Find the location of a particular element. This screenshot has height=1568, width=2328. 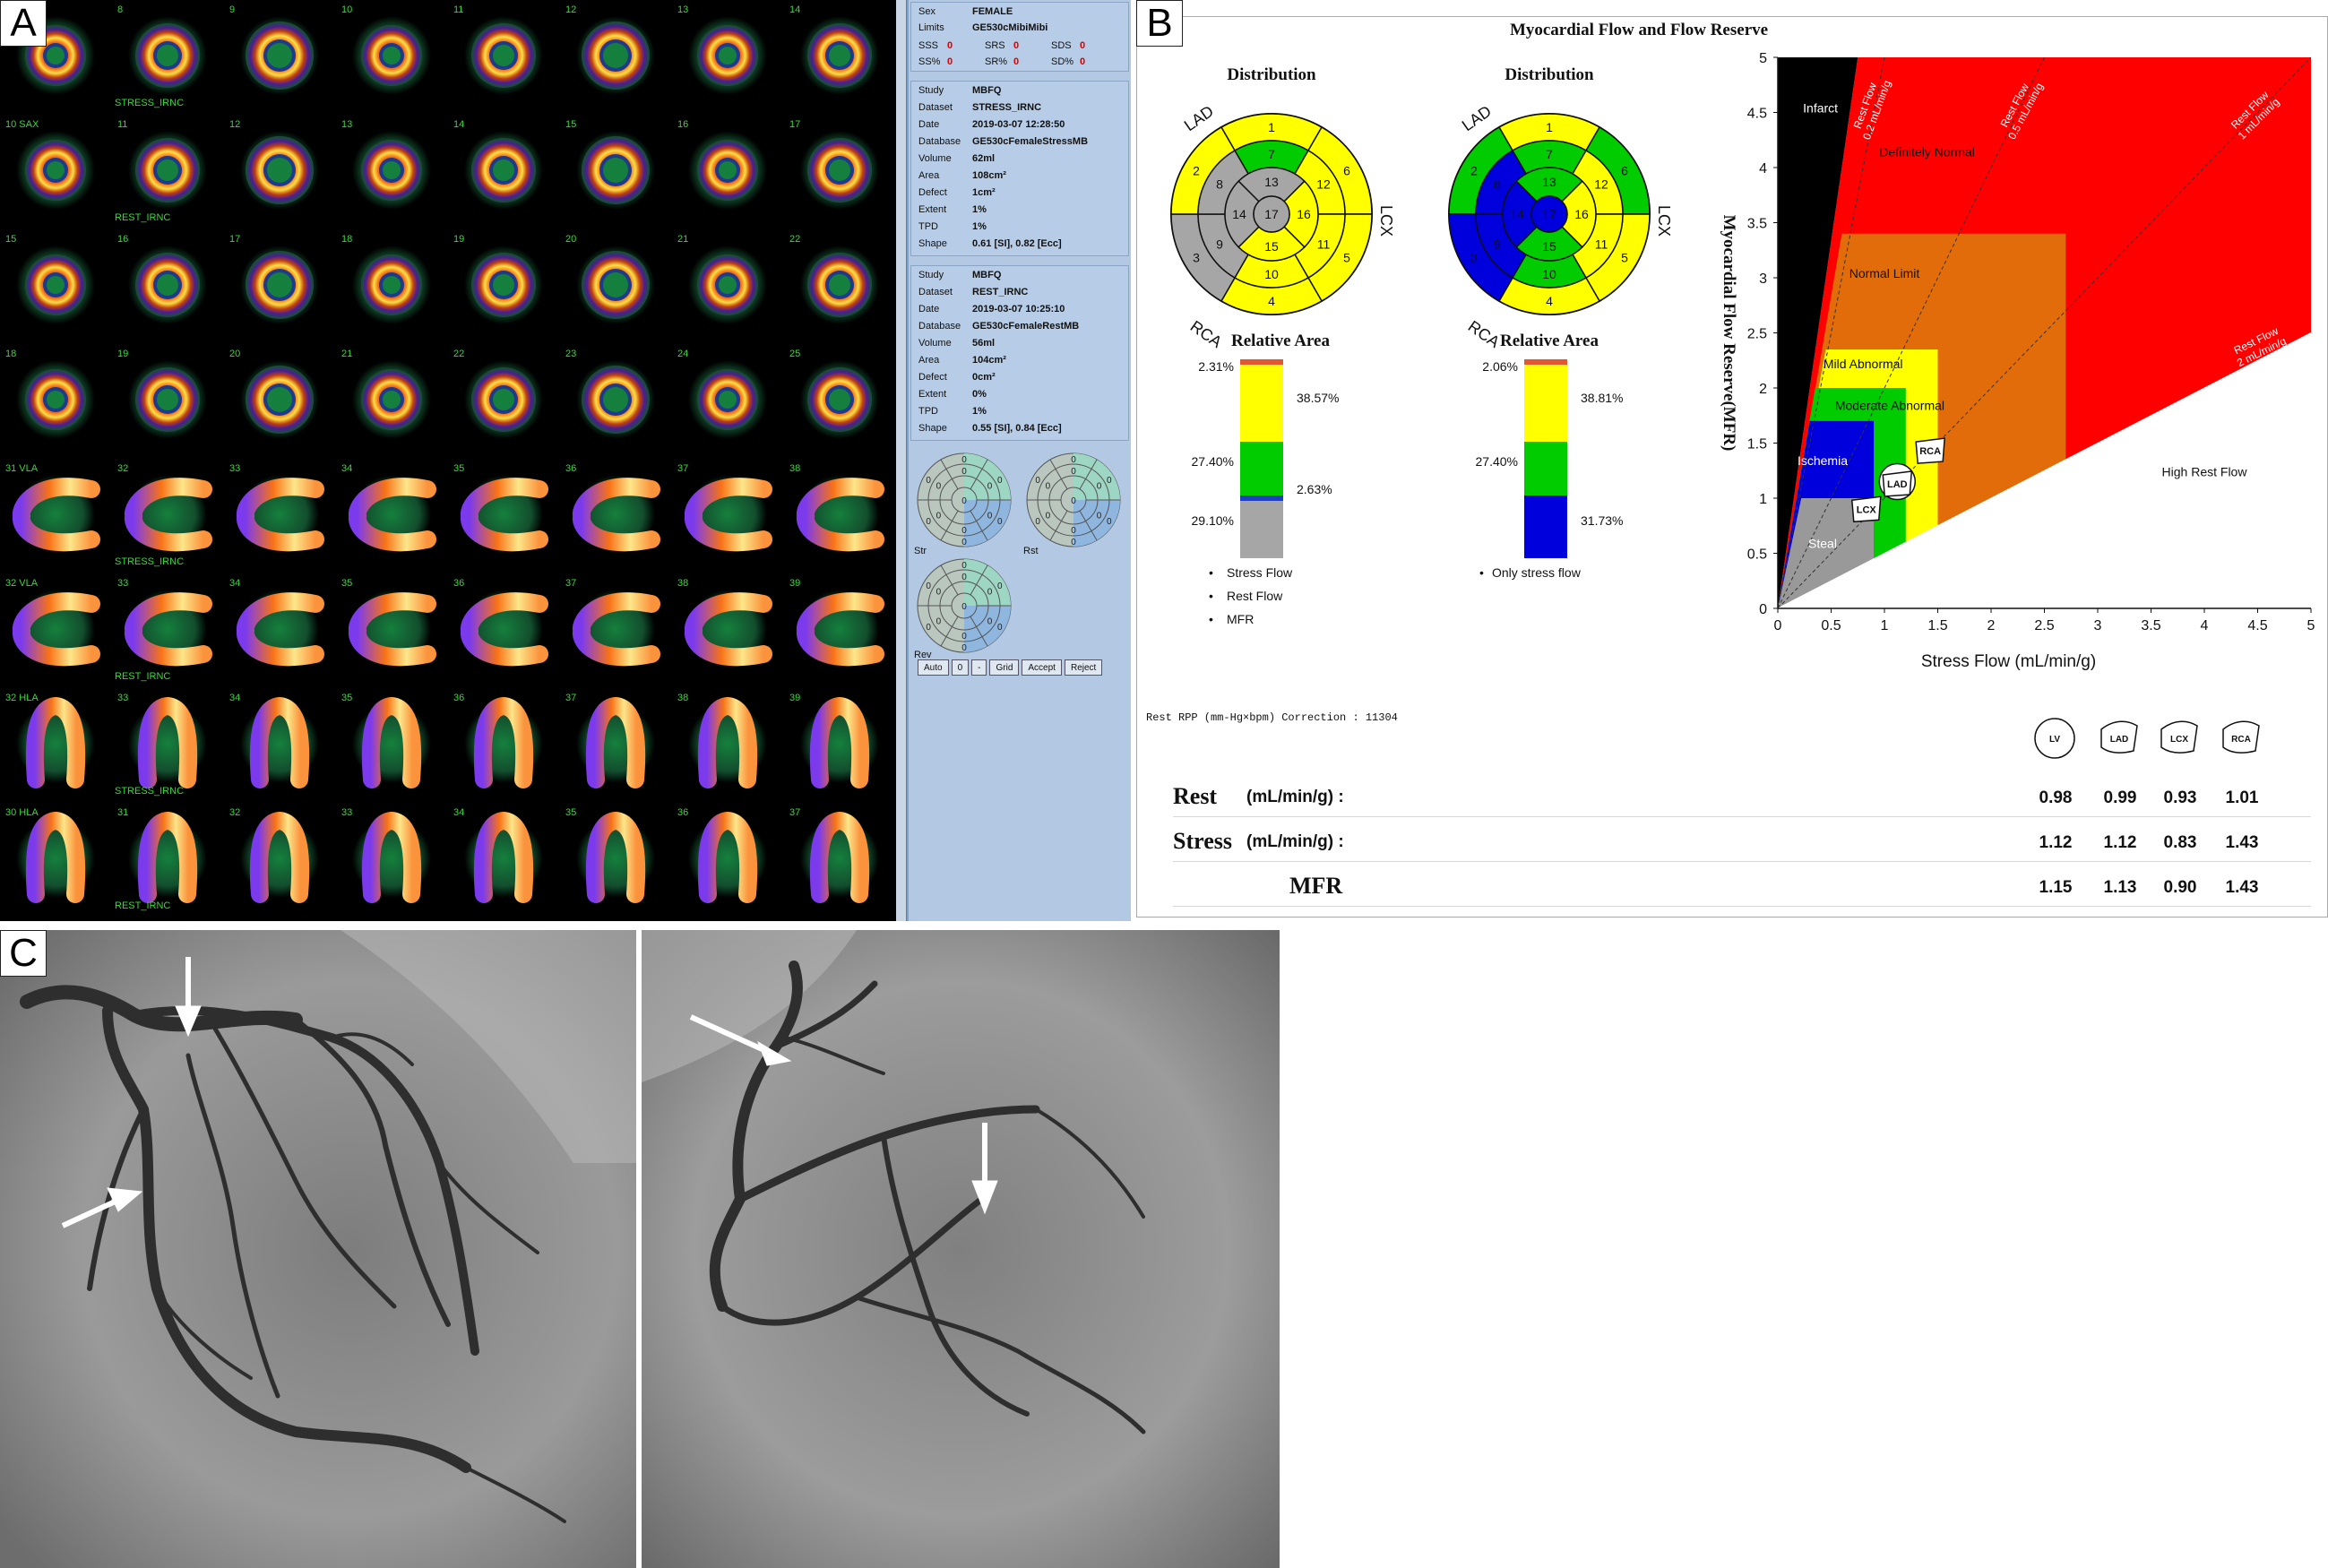

auto-button: Auto is located at coordinates (934, 667).